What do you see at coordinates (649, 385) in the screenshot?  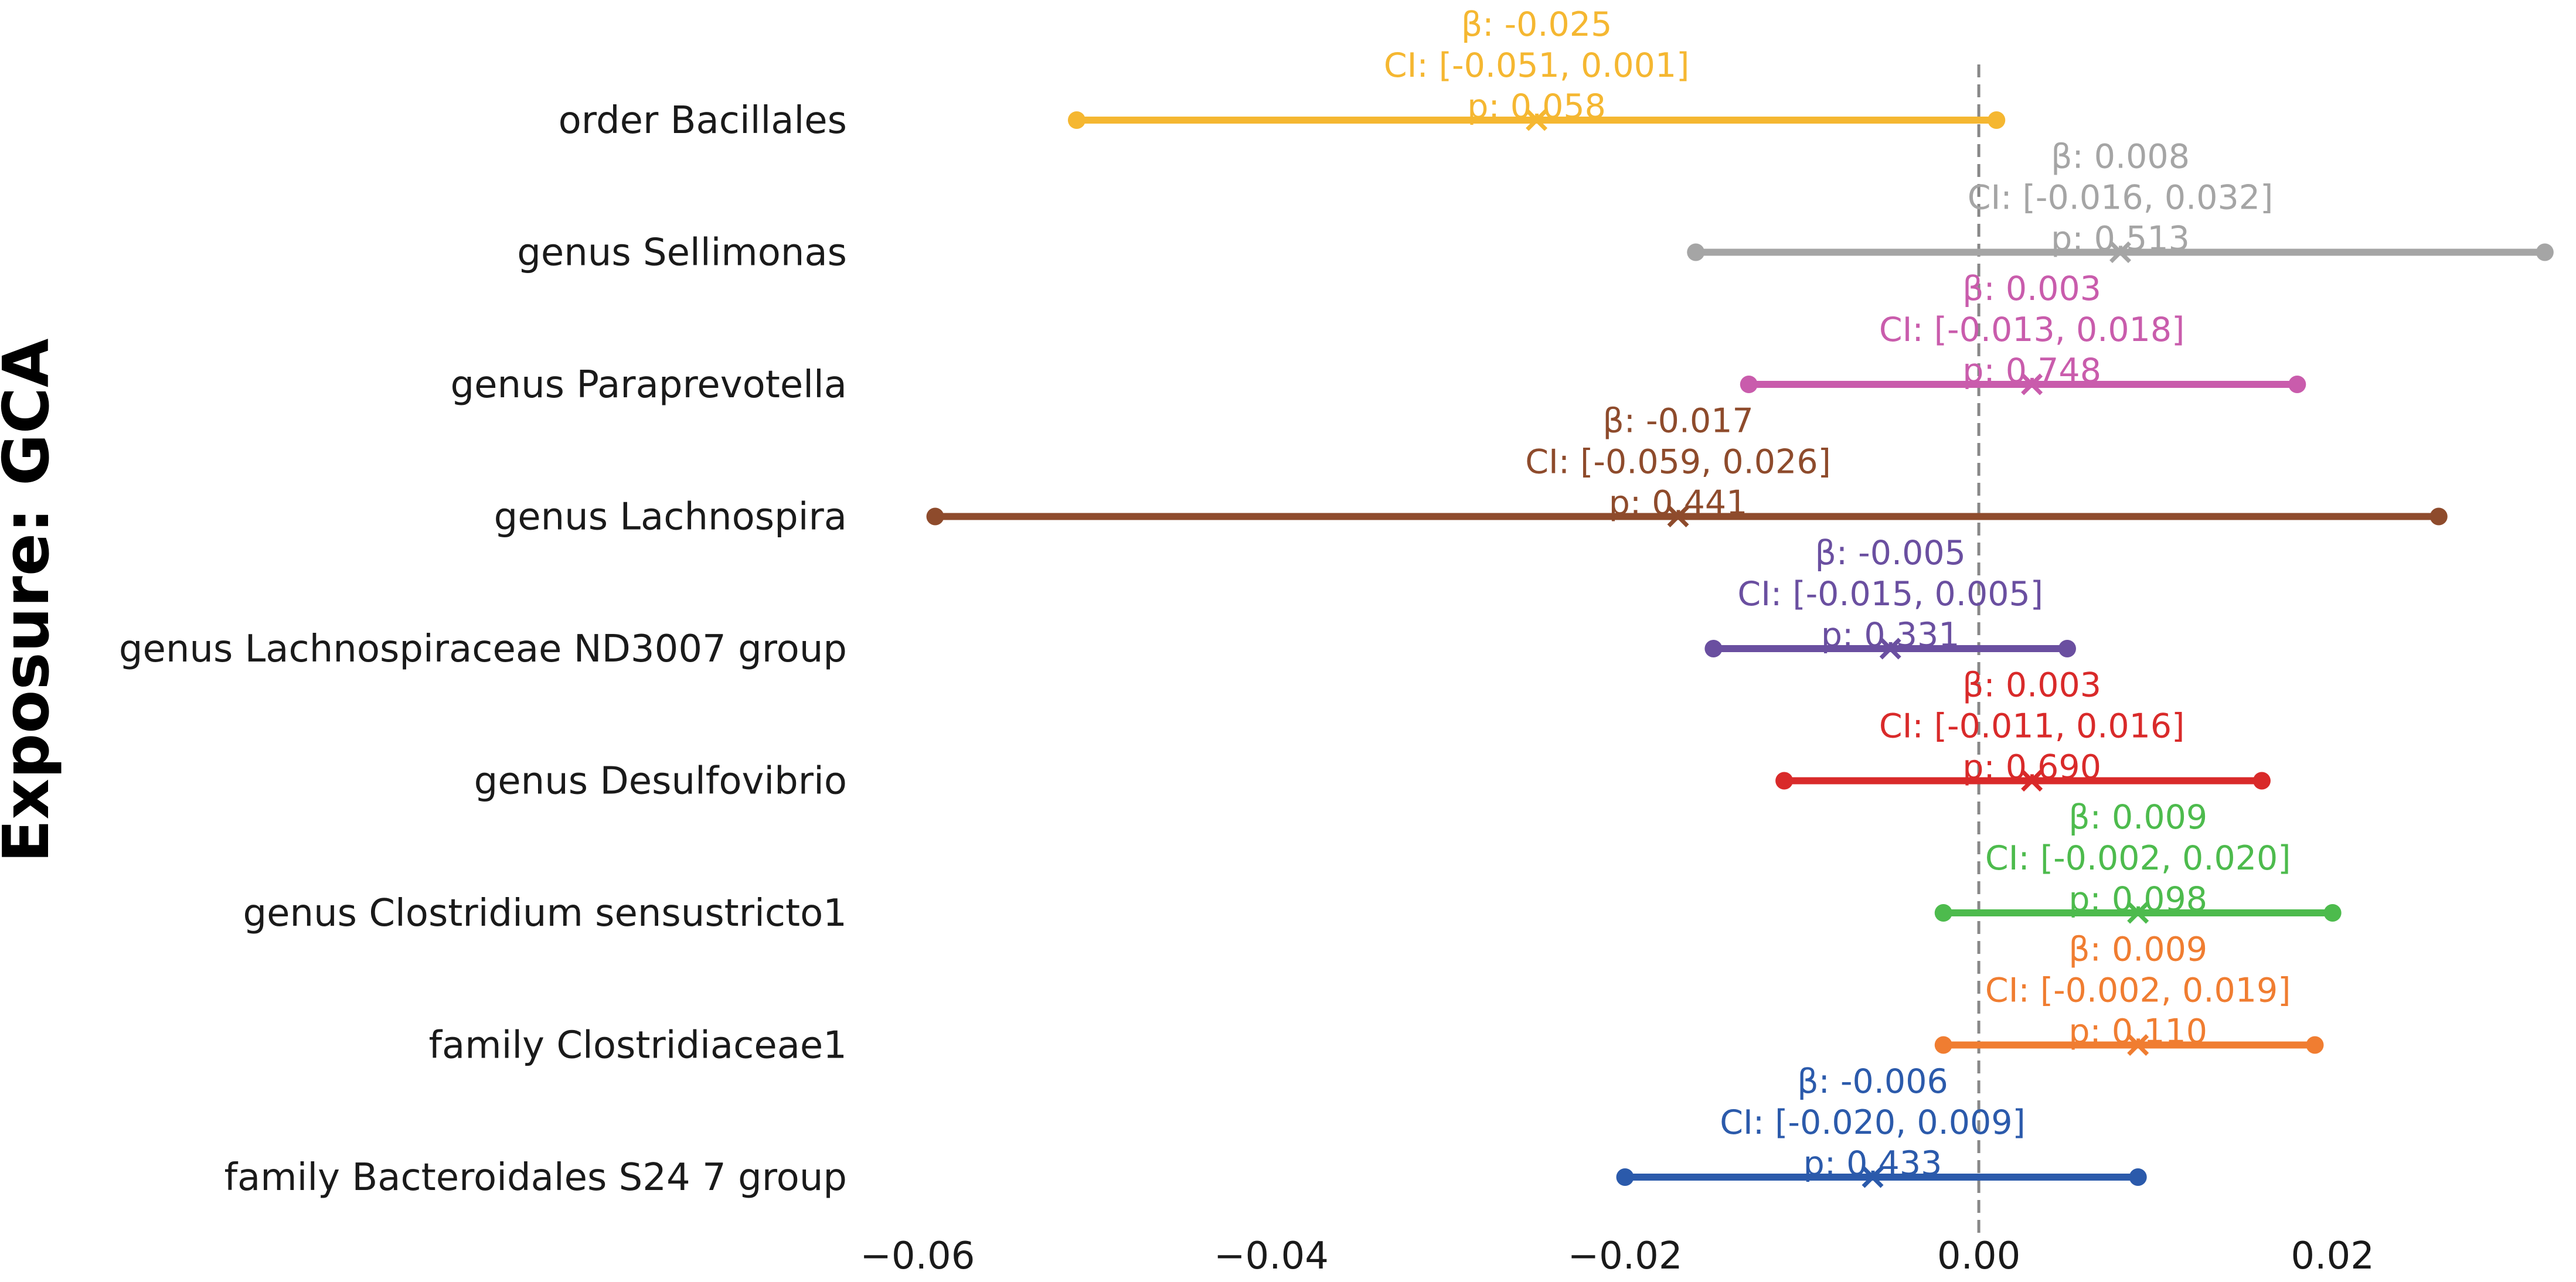 I see `category-label: genus Paraprevotella` at bounding box center [649, 385].